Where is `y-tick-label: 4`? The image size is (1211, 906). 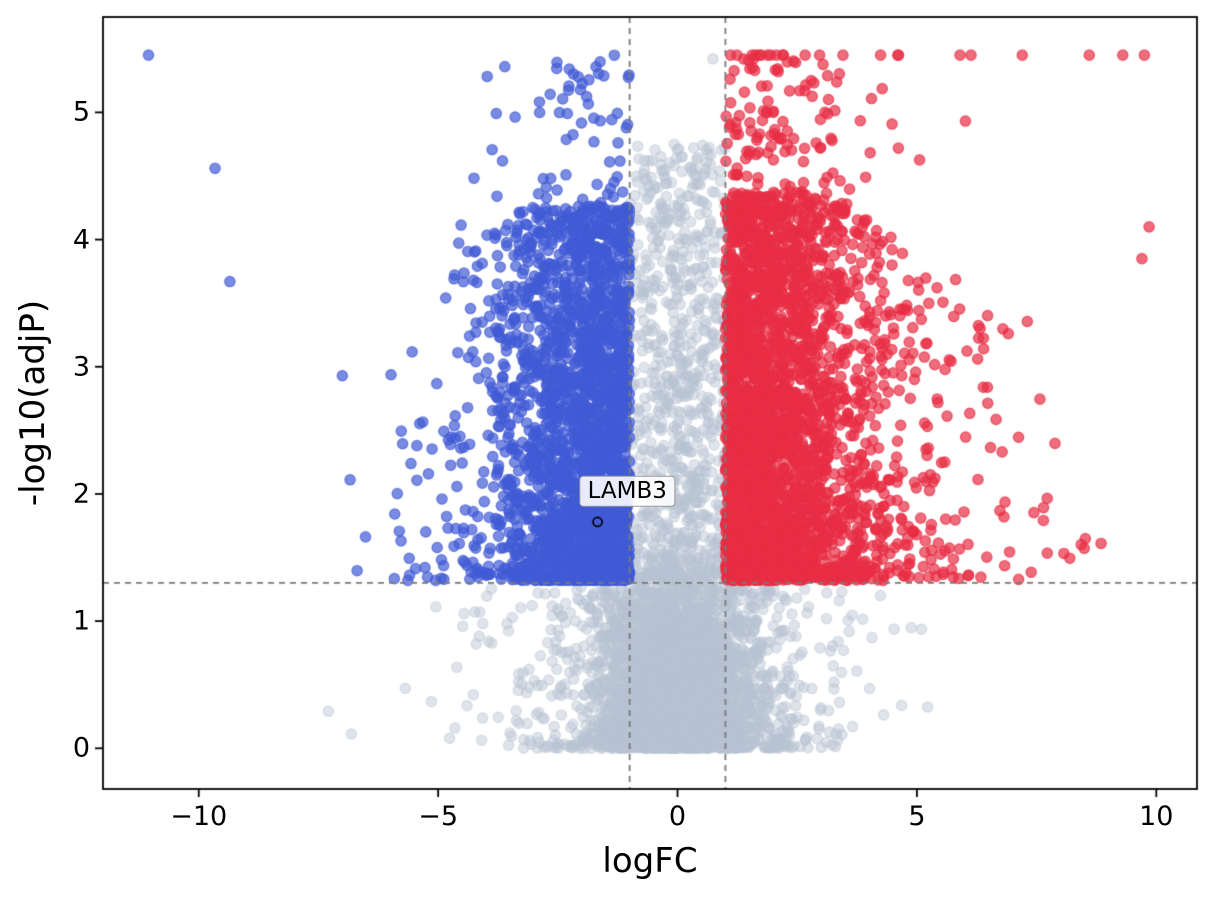 y-tick-label: 4 is located at coordinates (81, 240).